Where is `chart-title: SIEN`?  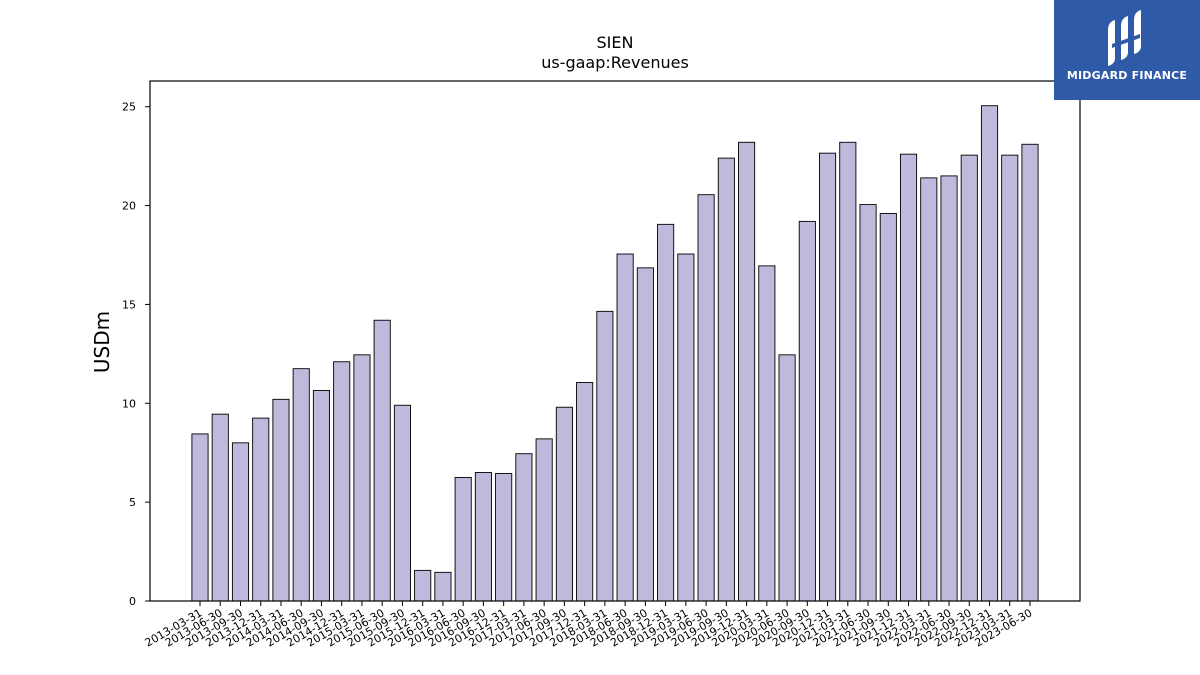 chart-title: SIEN is located at coordinates (615, 42).